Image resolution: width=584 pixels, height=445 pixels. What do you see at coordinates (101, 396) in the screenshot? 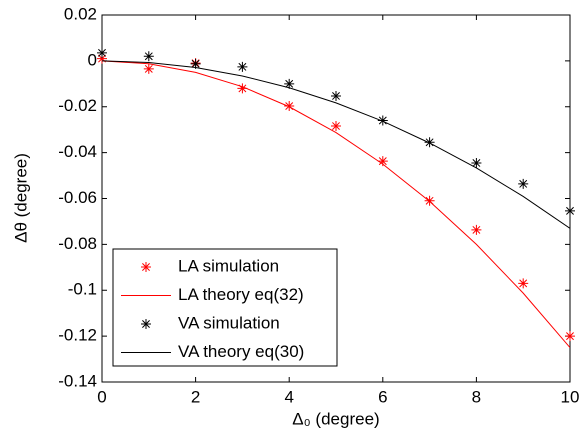
I see `x-tick-label: 0` at bounding box center [101, 396].